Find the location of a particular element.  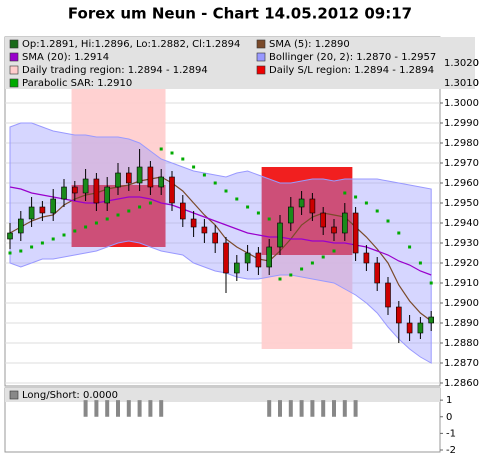

legend-label: Long/Short: 0.0000 is located at coordinates (70, 395).